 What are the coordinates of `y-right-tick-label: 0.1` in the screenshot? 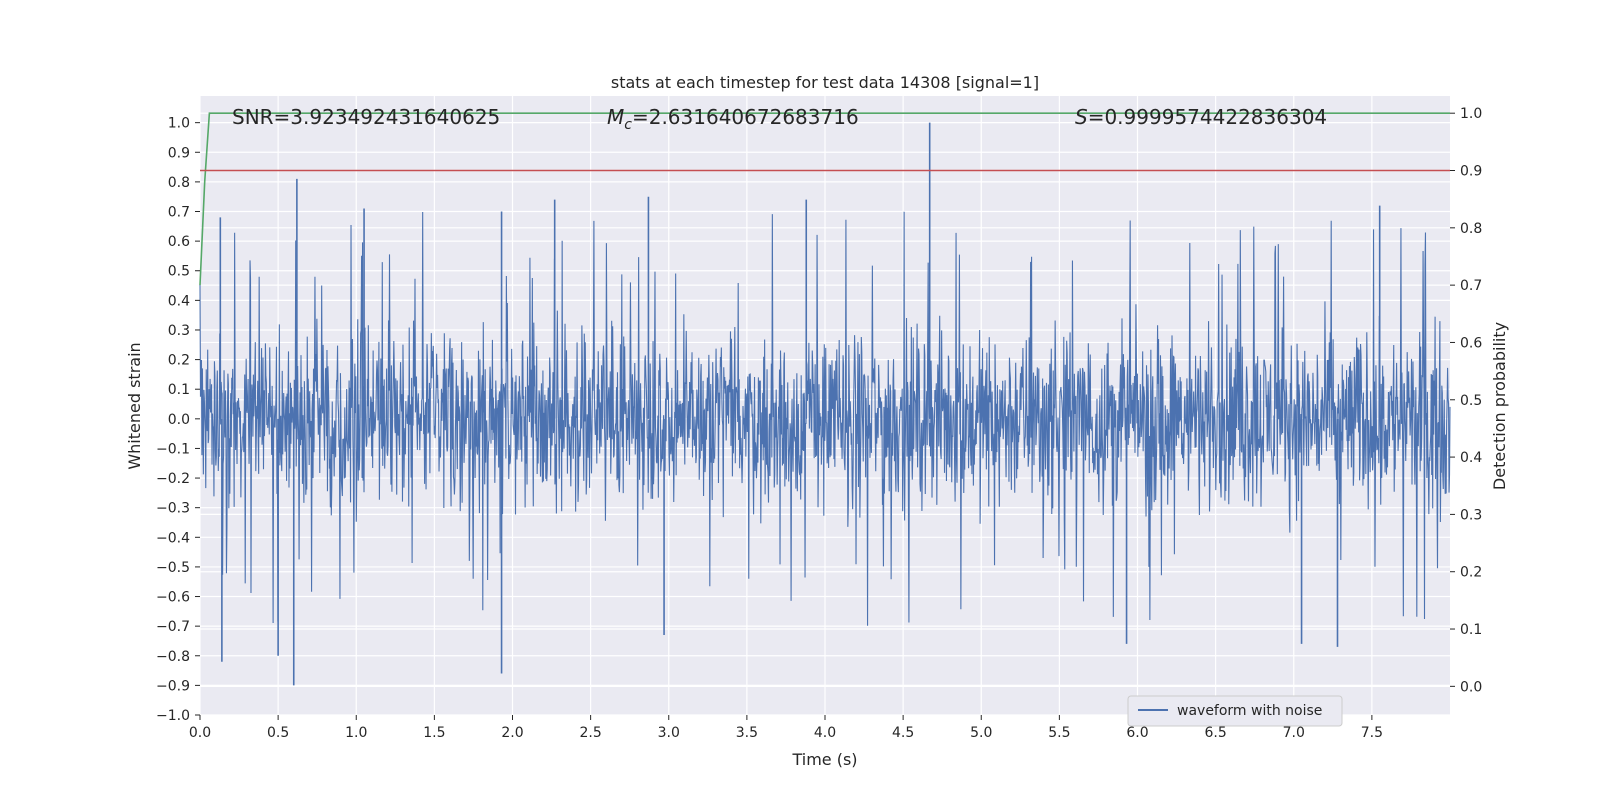 It's located at (1471, 630).